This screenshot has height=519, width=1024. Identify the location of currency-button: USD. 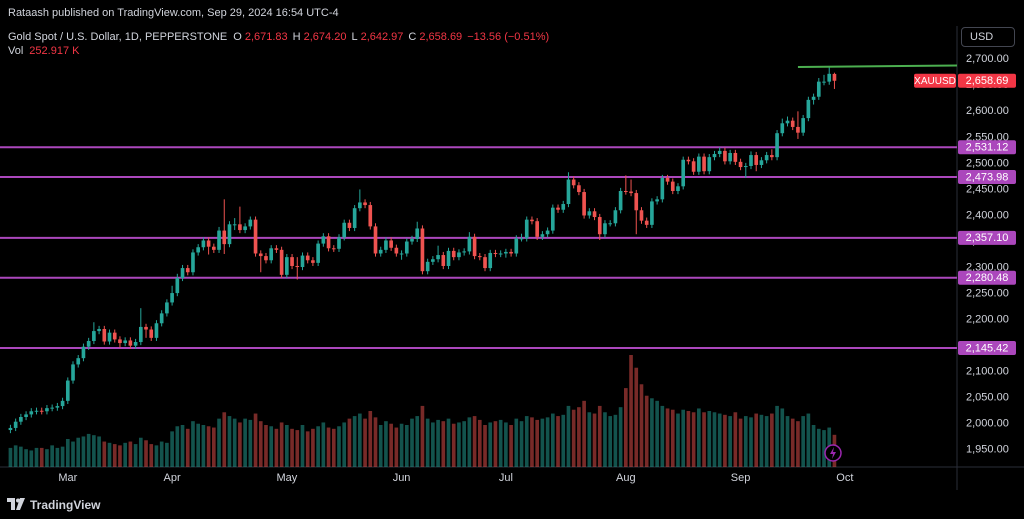
(988, 37).